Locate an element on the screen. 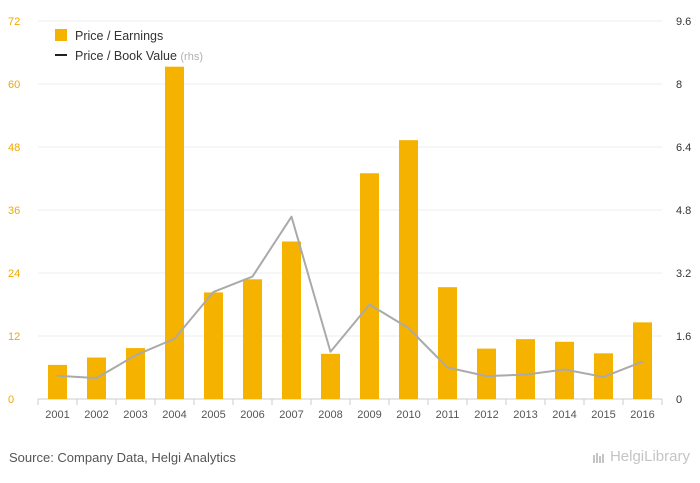 This screenshot has width=700, height=483. x-tick-label: 2009 is located at coordinates (369, 415).